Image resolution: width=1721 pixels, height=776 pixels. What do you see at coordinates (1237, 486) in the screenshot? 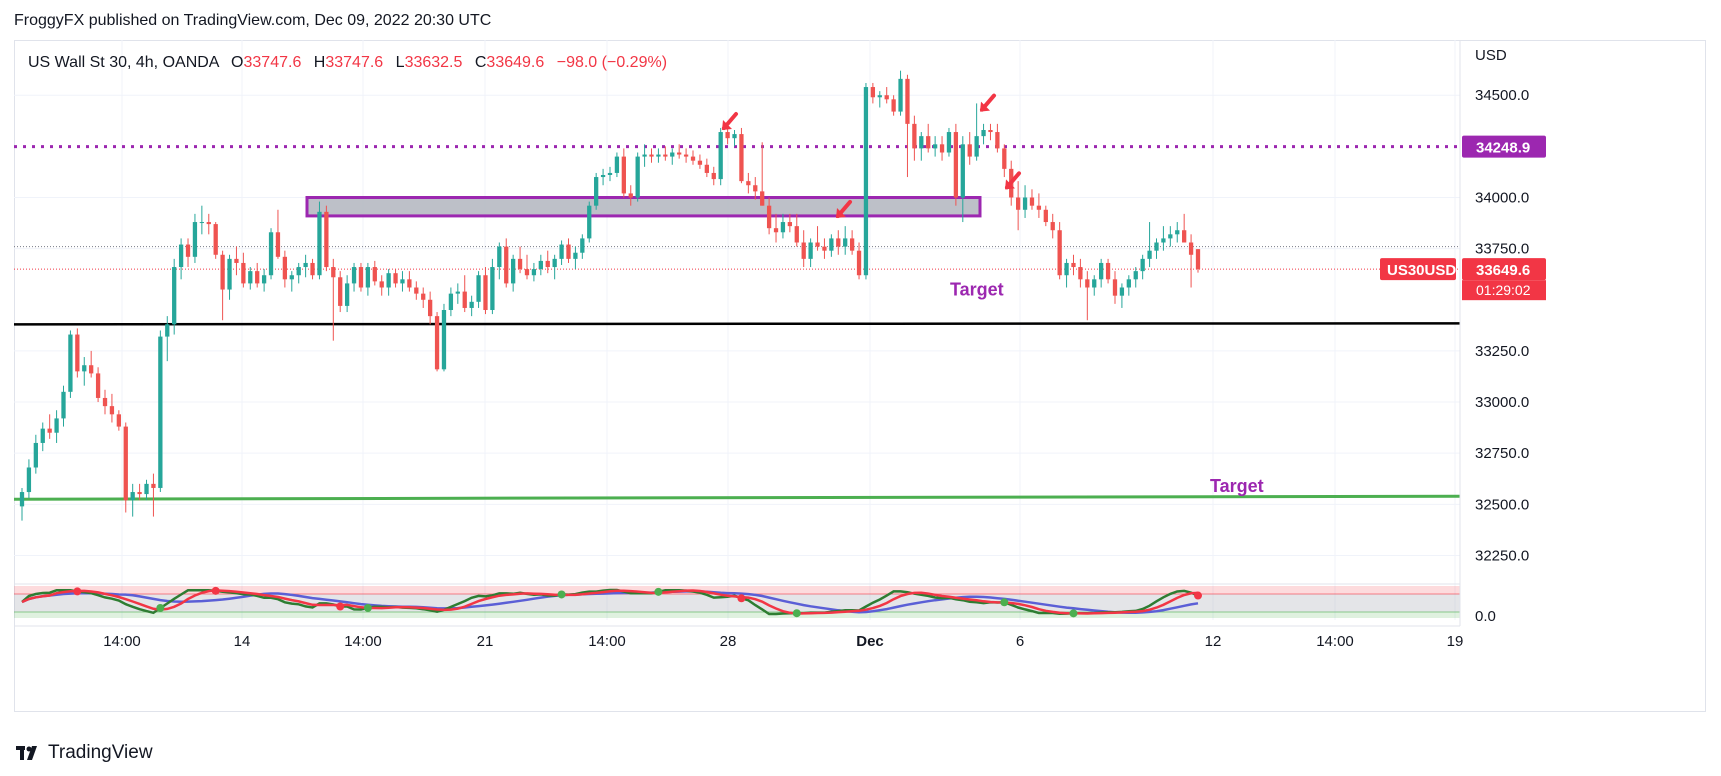
I see `target-label: Target` at bounding box center [1237, 486].